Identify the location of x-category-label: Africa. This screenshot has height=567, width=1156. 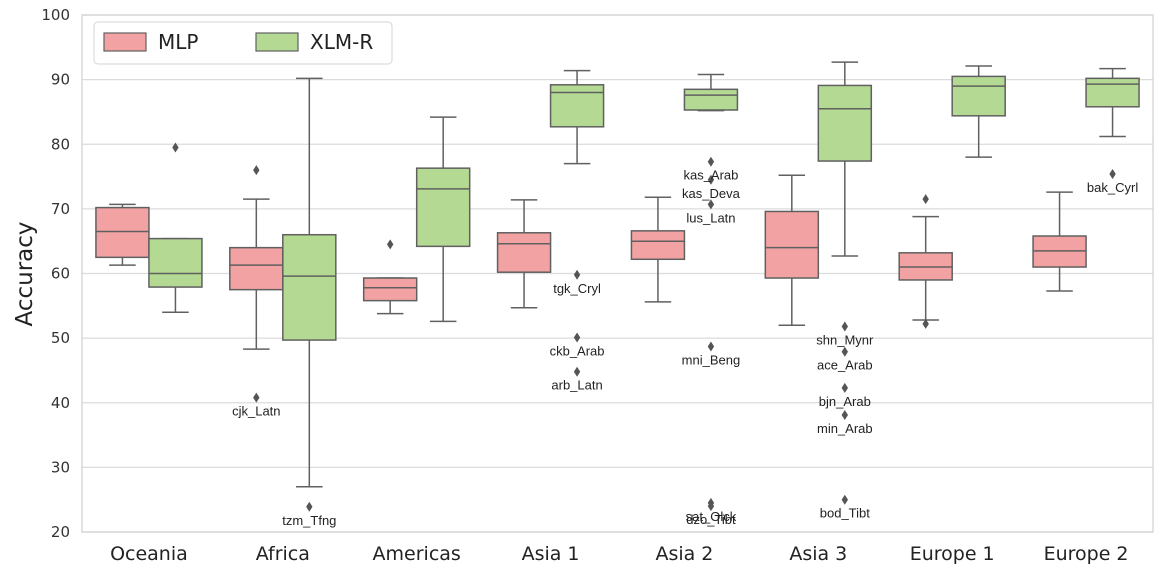
(283, 554).